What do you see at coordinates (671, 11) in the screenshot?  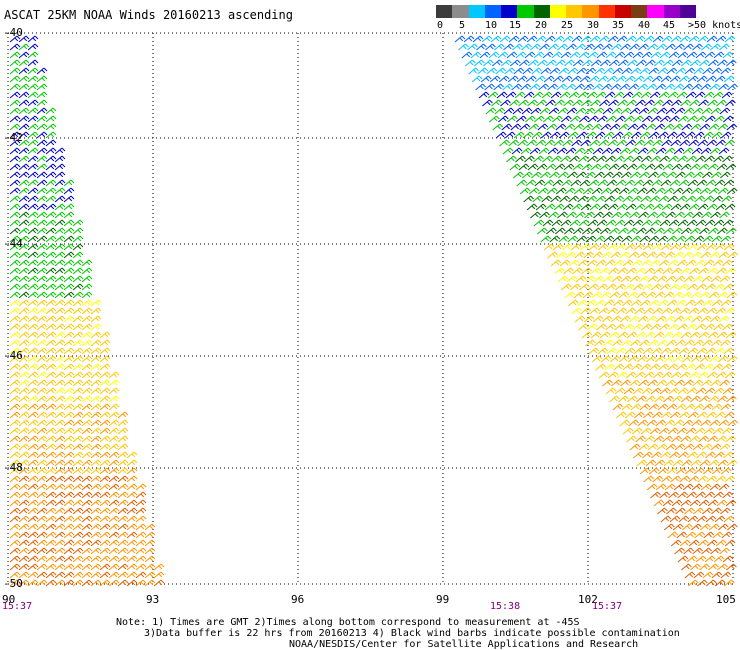 I see `legend-swatch` at bounding box center [671, 11].